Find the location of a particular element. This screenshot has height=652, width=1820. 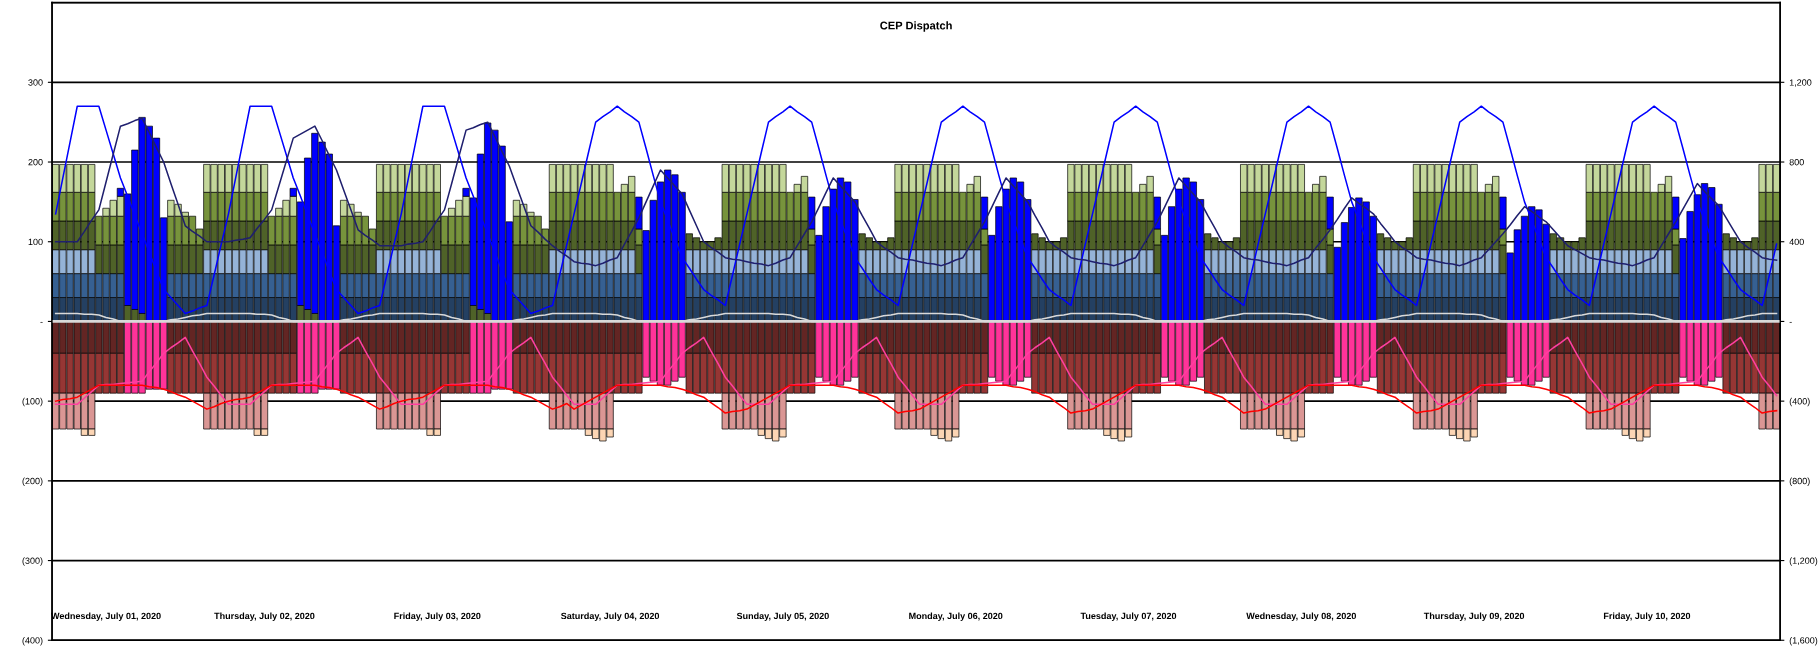

x-tick-label: Tuesday, July 07, 2020 is located at coordinates (1128, 616).